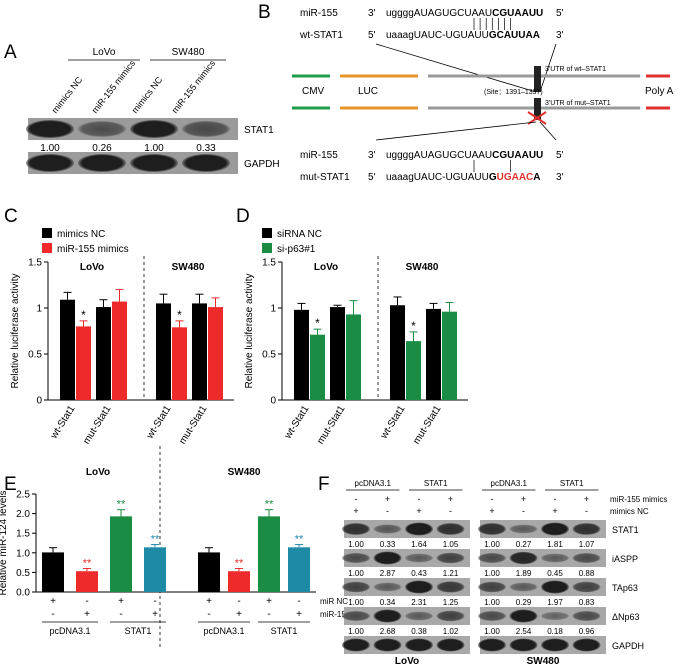  What do you see at coordinates (188, 52) in the screenshot?
I see `group-label-sw480: SW480` at bounding box center [188, 52].